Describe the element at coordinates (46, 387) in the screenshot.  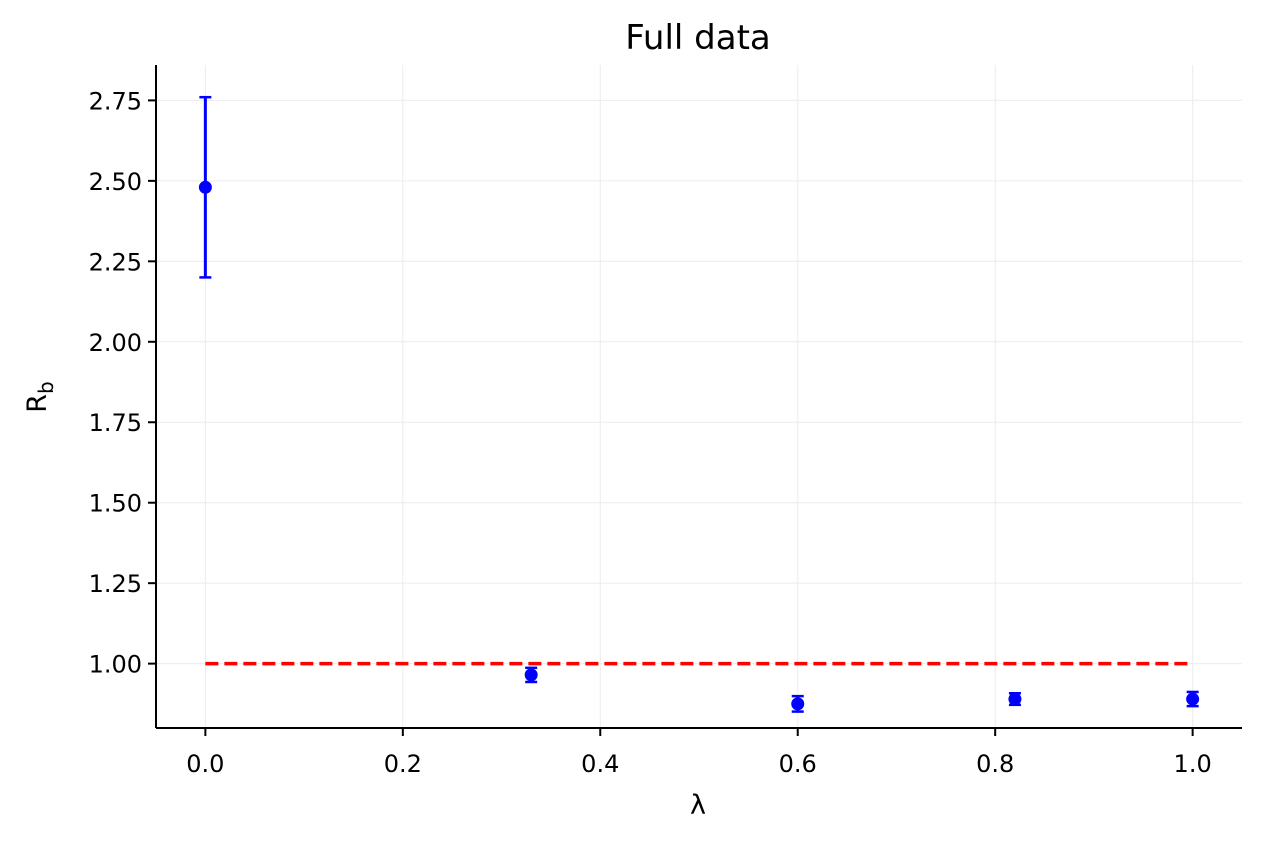
I see `y-axis-label-sub: b` at that location.